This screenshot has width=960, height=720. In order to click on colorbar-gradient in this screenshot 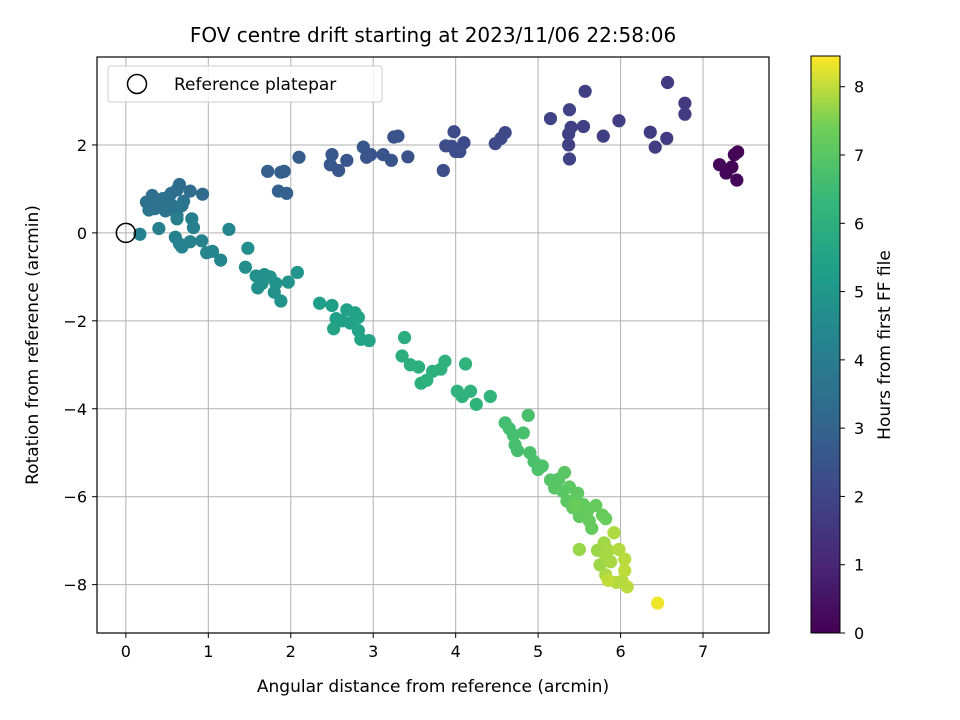, I will do `click(825, 344)`.